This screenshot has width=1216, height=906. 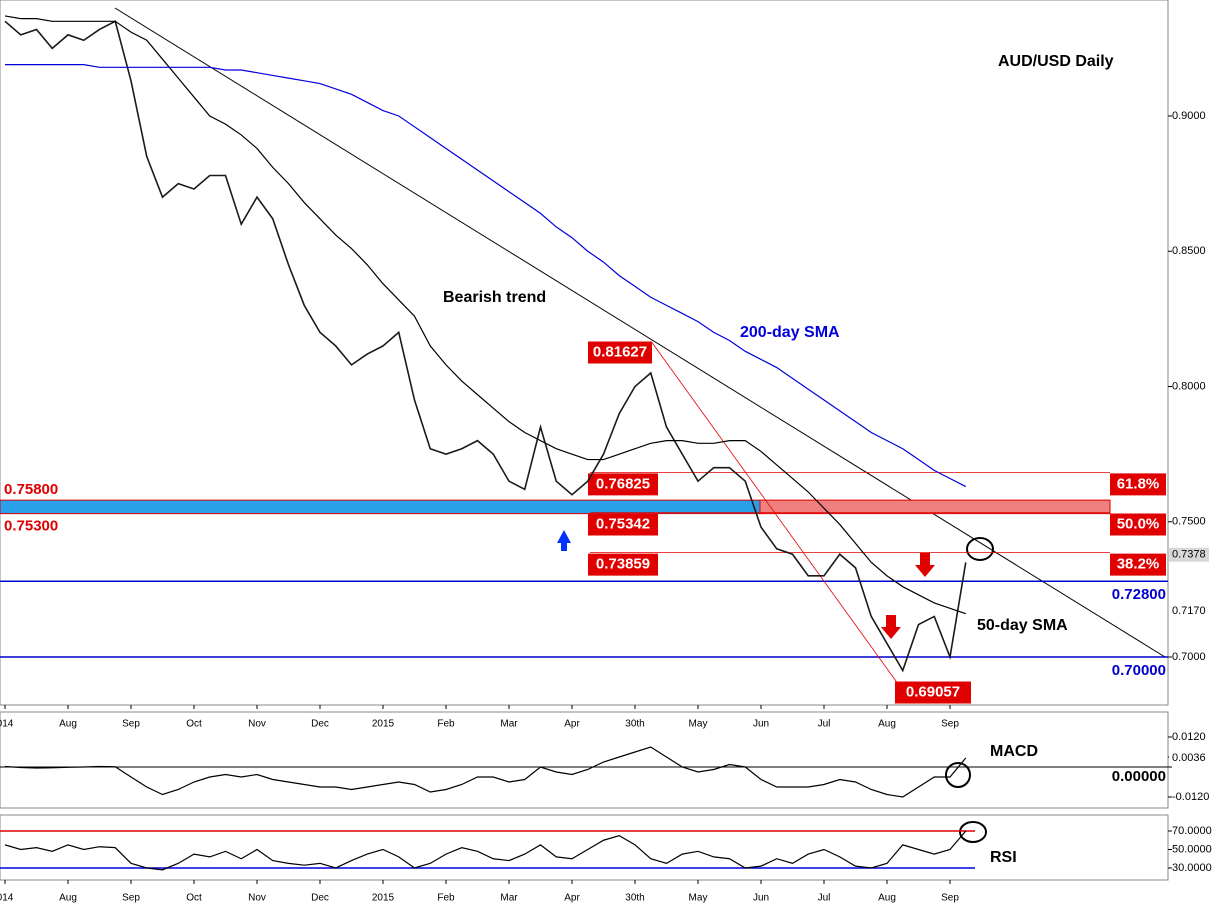 I want to click on y-tick-label: -0.0120, so click(x=1190, y=797).